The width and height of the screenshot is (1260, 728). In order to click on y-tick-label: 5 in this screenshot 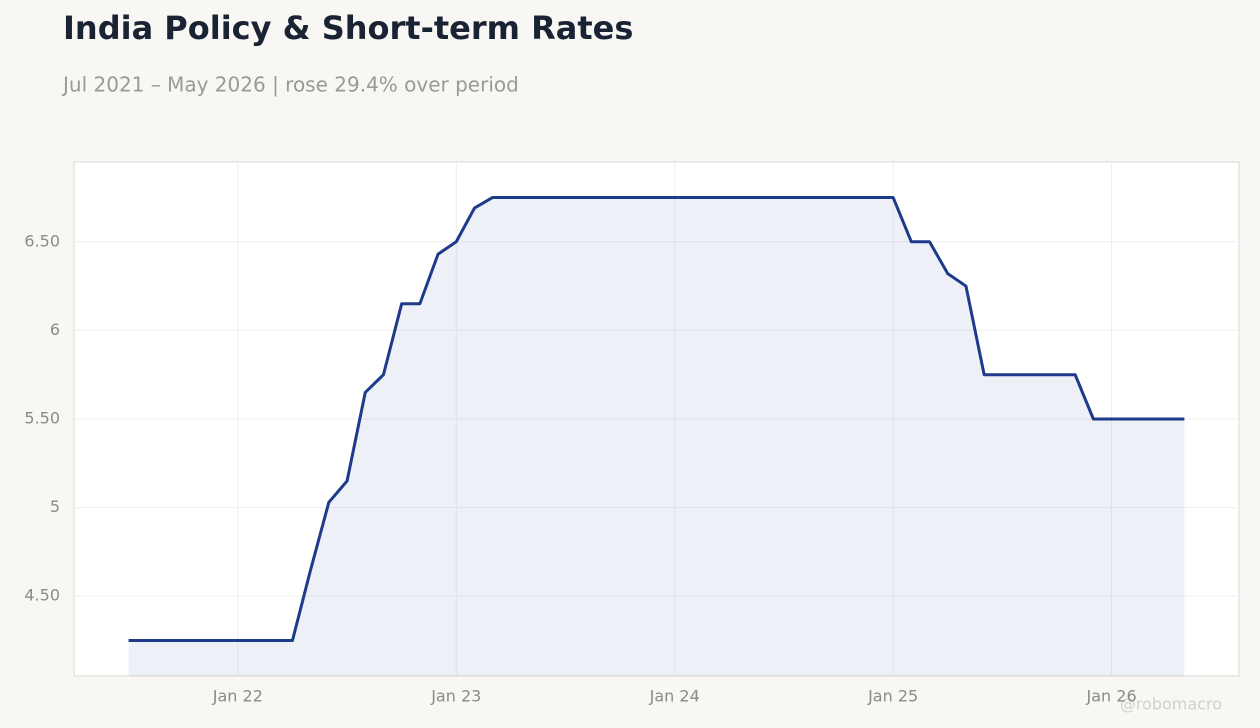, I will do `click(55, 506)`.